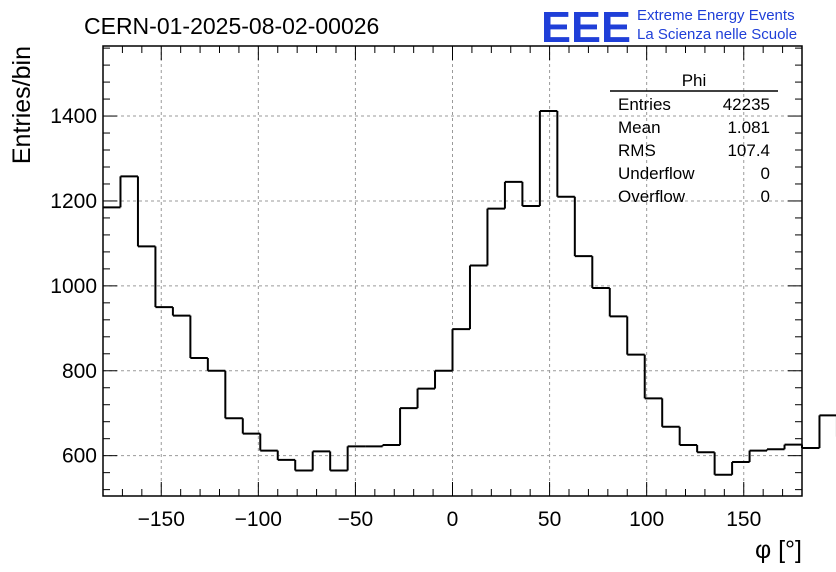 This screenshot has height=572, width=836. I want to click on x-tick-label: −50, so click(356, 519).